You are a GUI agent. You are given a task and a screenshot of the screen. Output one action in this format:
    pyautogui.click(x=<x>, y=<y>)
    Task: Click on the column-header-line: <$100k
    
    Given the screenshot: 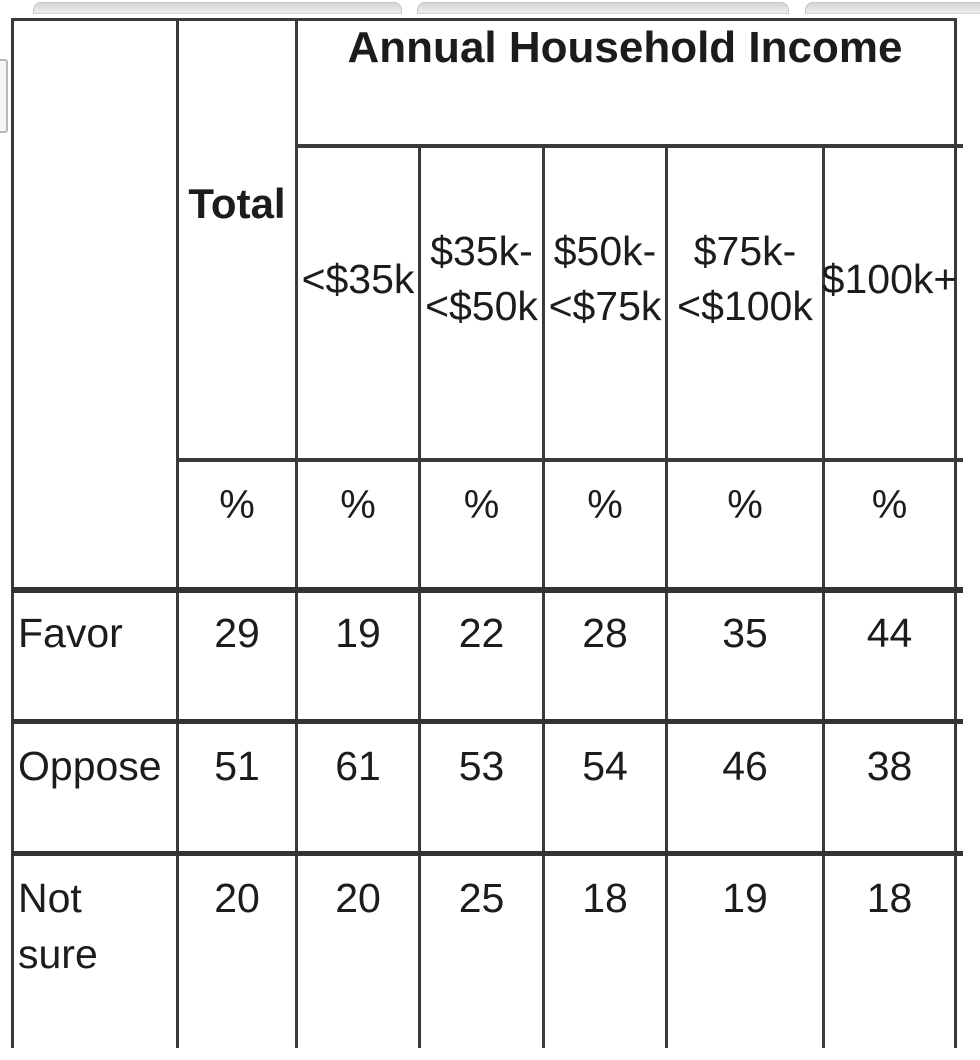 What is the action you would take?
    pyautogui.click(x=745, y=306)
    